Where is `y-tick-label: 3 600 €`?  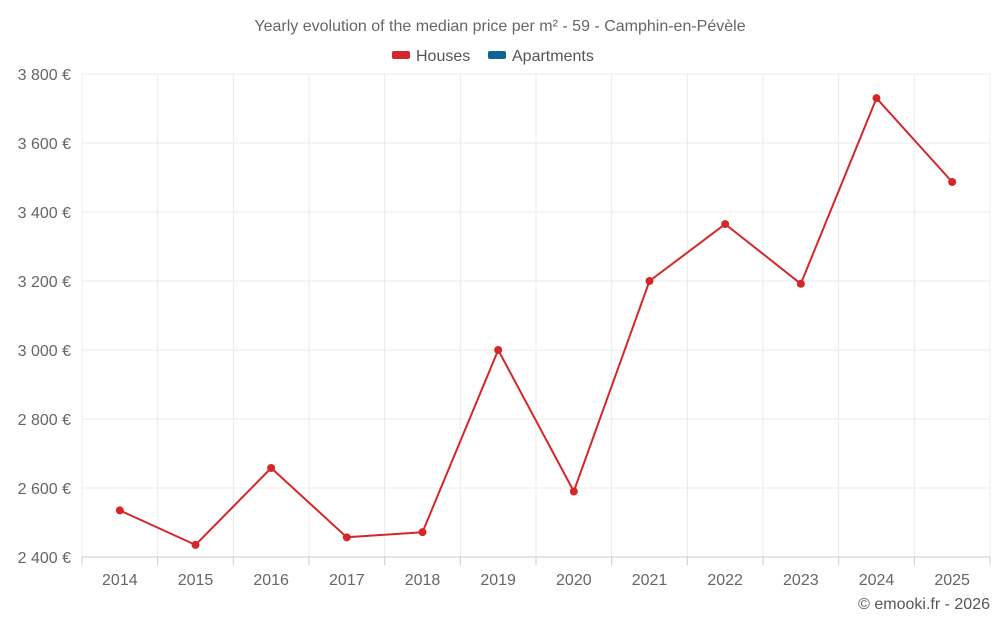 y-tick-label: 3 600 € is located at coordinates (44, 144).